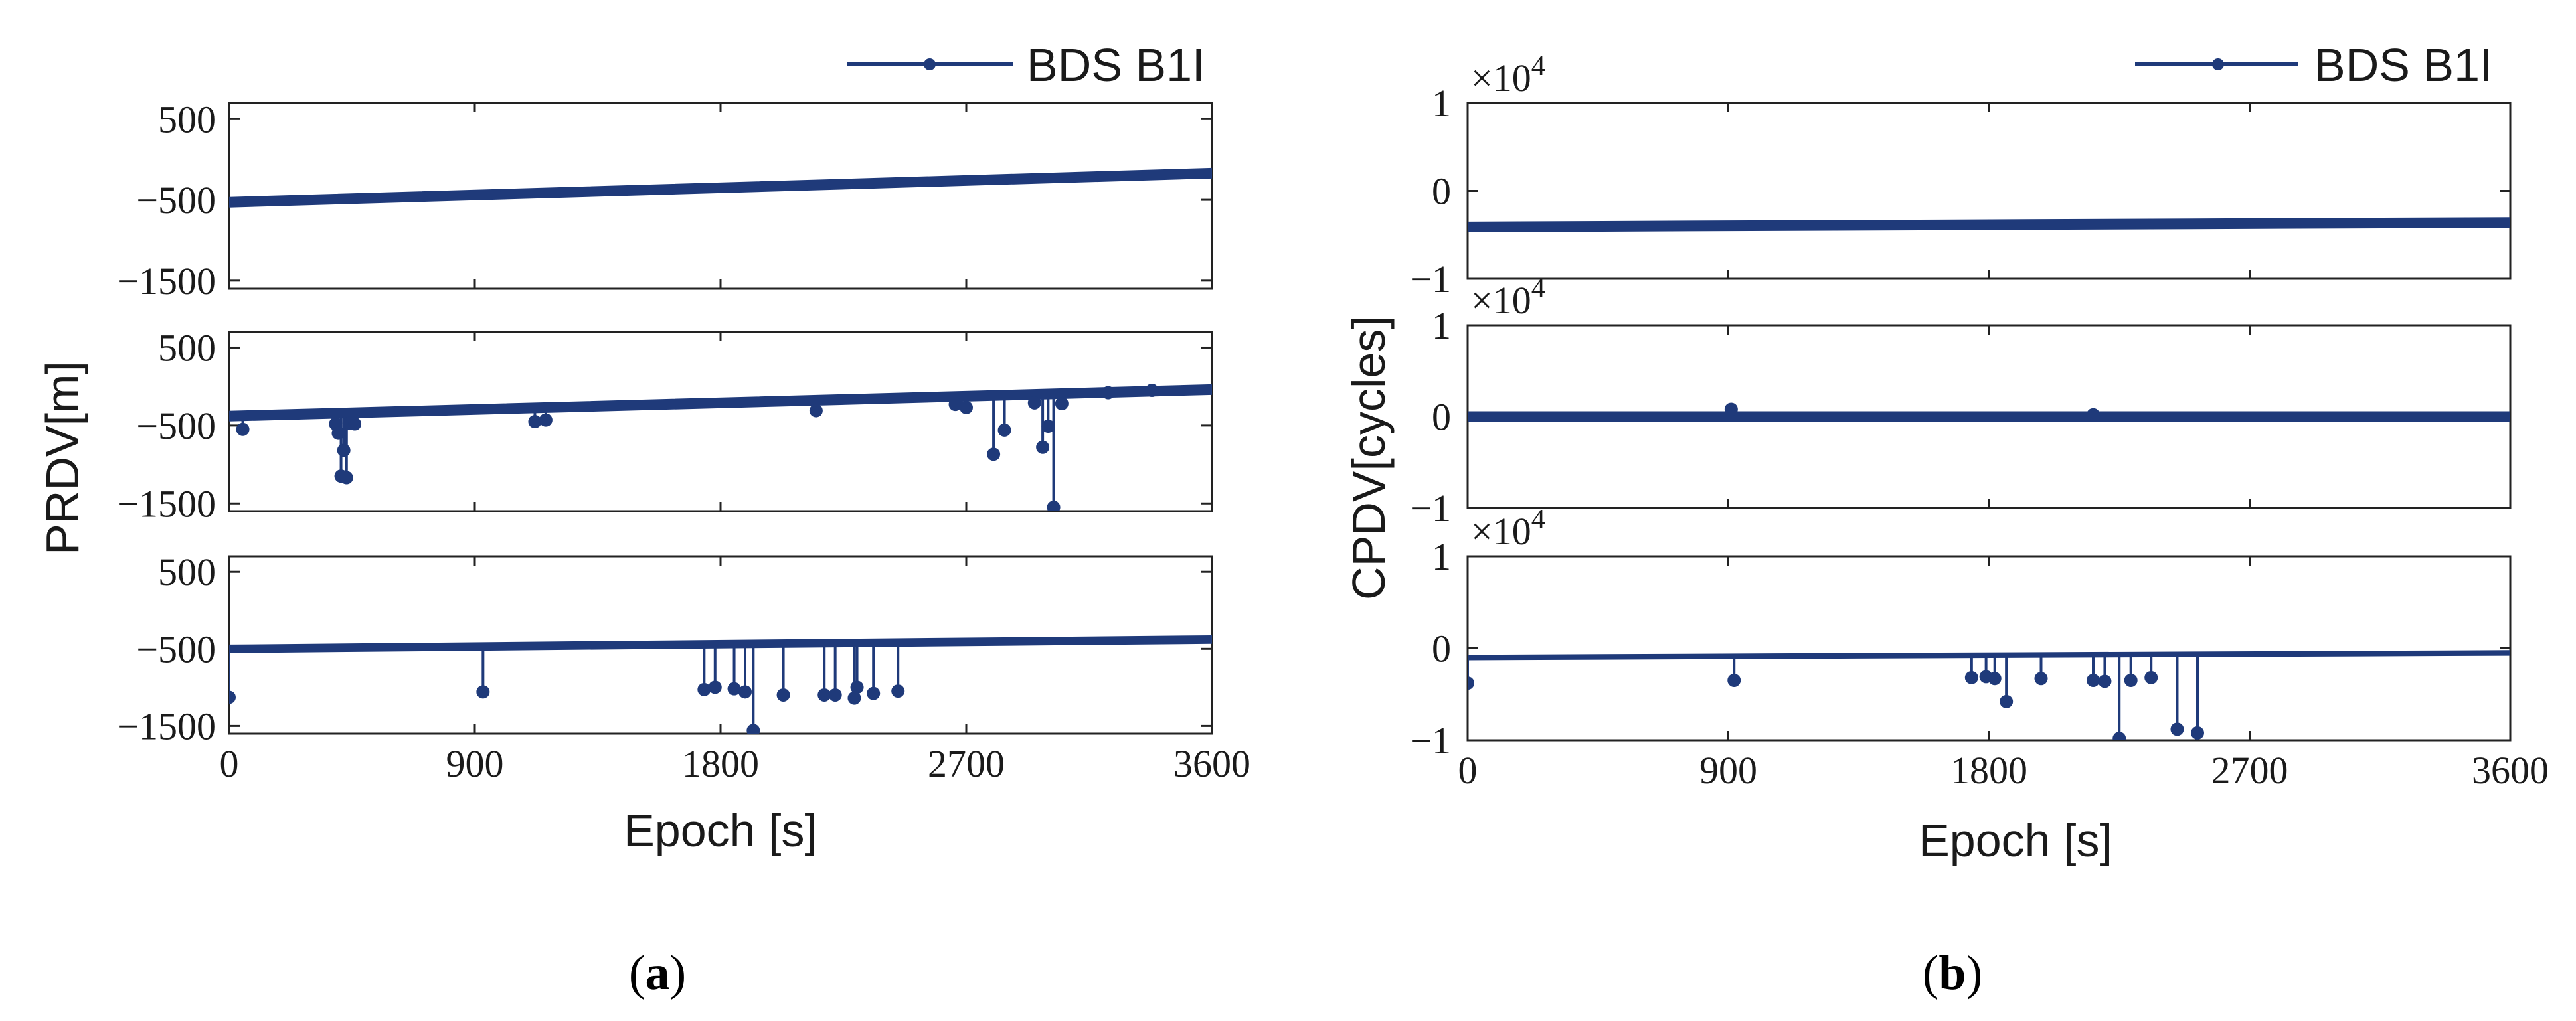 The image size is (2576, 1021). I want to click on subplot-a-1: 500 −500 −1500, so click(665, 200).